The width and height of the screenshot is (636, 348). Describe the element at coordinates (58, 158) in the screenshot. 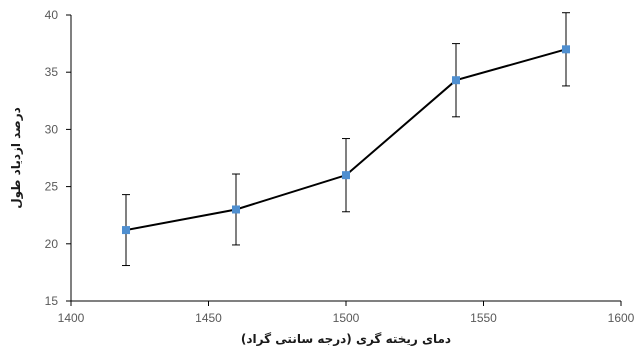

I see `y-ticks: 15 20 25 30 35 40` at that location.